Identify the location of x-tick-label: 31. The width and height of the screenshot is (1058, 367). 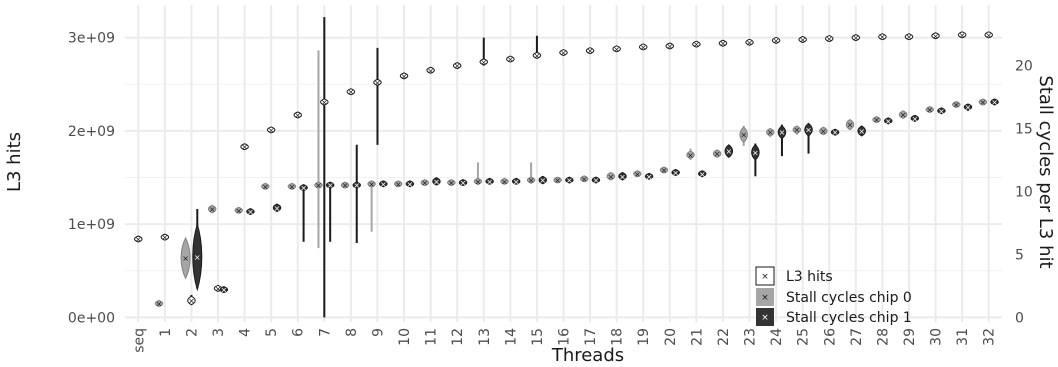
(963, 337).